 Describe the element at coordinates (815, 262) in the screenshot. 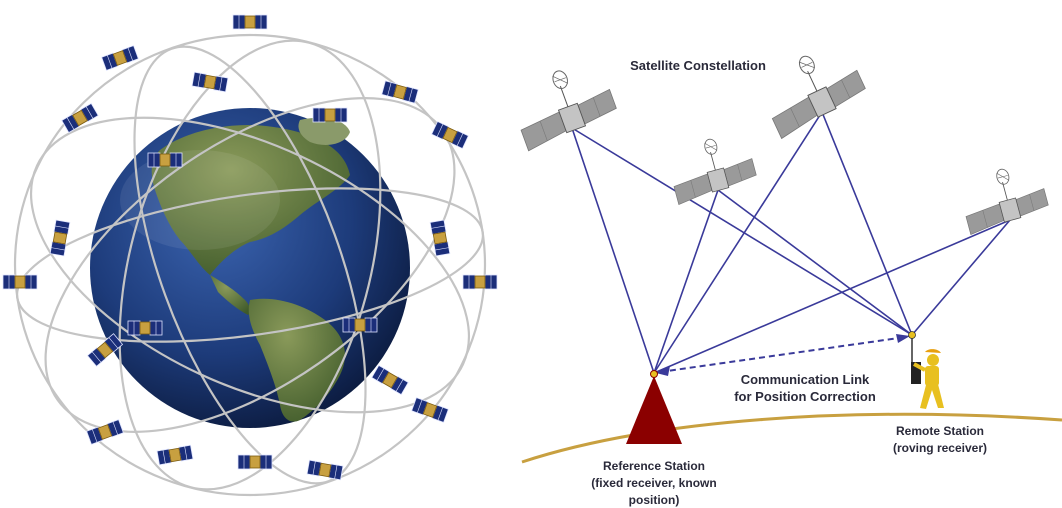

I see `signal-line-sat2-remote` at that location.